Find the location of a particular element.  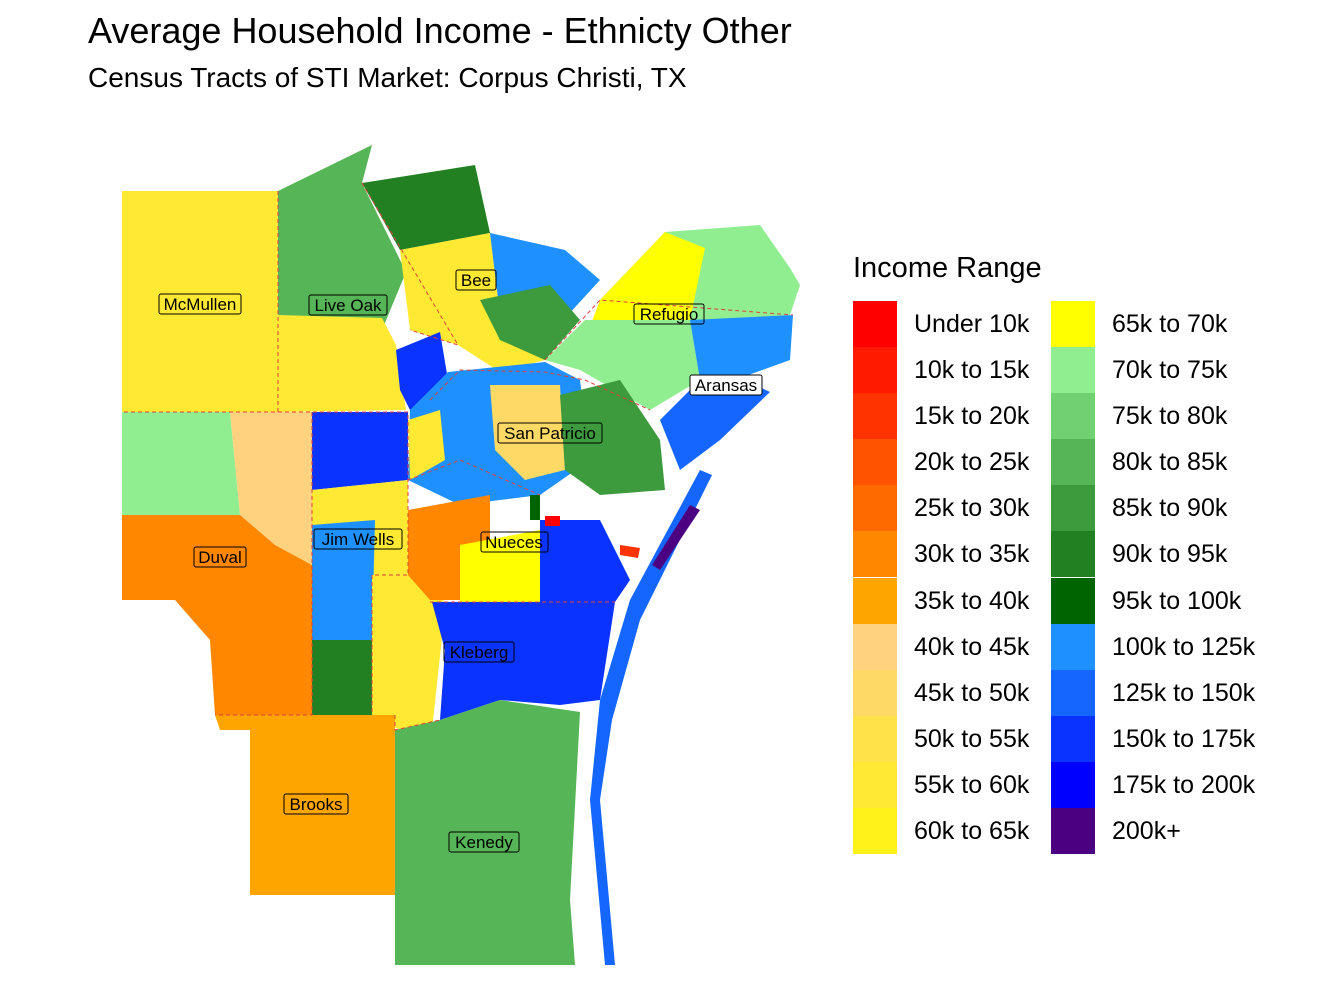

legend-label: 95k to 100k is located at coordinates (1177, 600).